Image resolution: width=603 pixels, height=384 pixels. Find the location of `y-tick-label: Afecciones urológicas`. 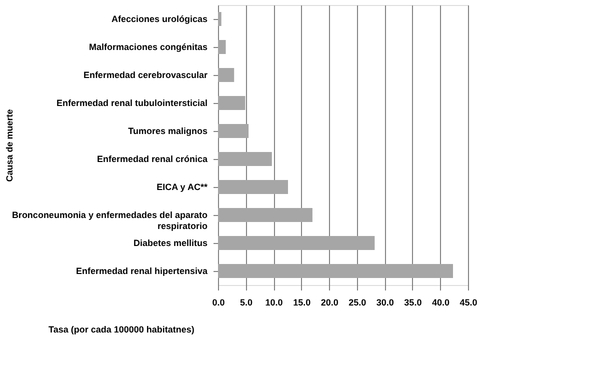

y-tick-label: Afecciones urológicas is located at coordinates (159, 19).